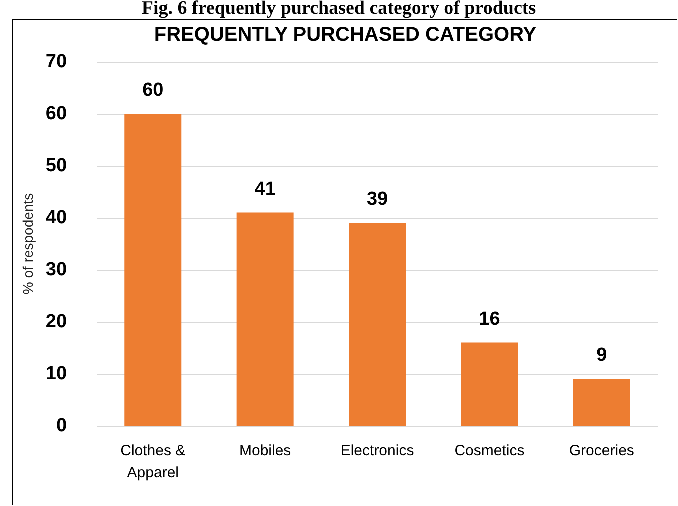 The height and width of the screenshot is (506, 678). What do you see at coordinates (377, 199) in the screenshot?
I see `data-label: 39` at bounding box center [377, 199].